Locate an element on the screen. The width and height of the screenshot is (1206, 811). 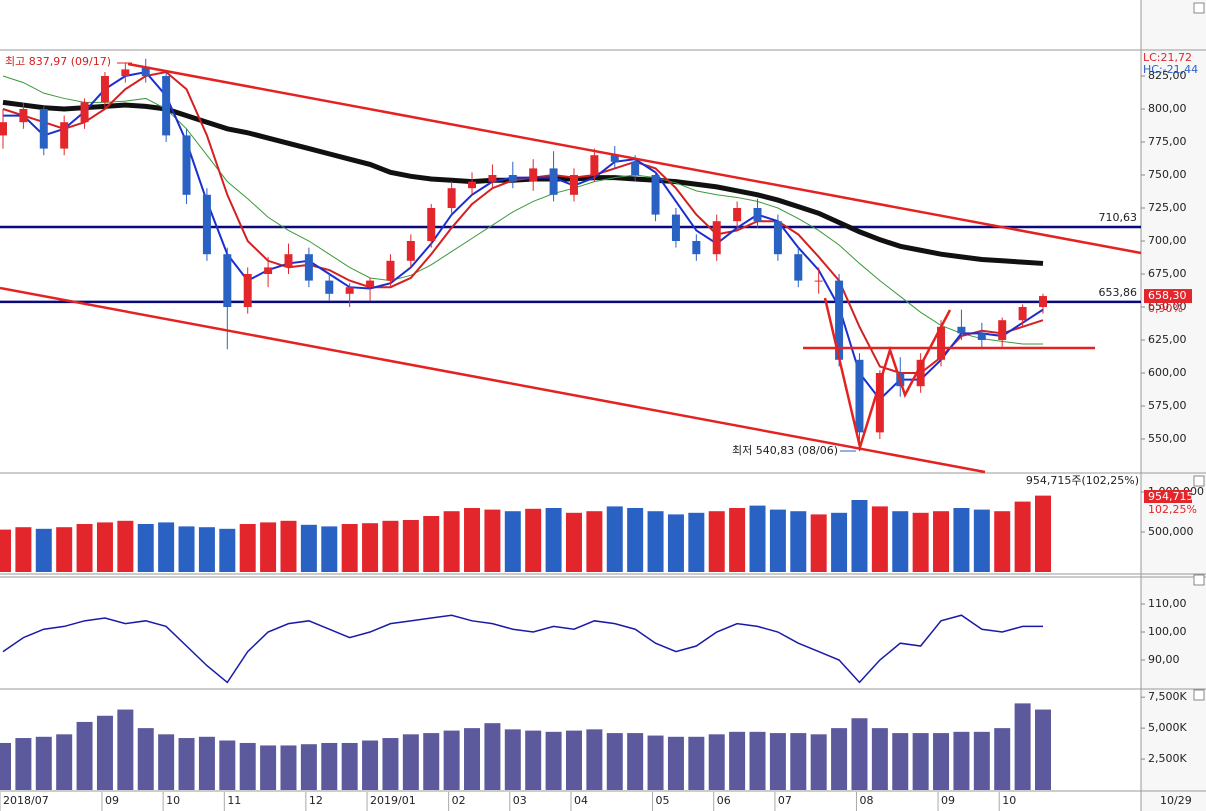
y-tick-label: 750,00 is located at coordinates (1167, 174).